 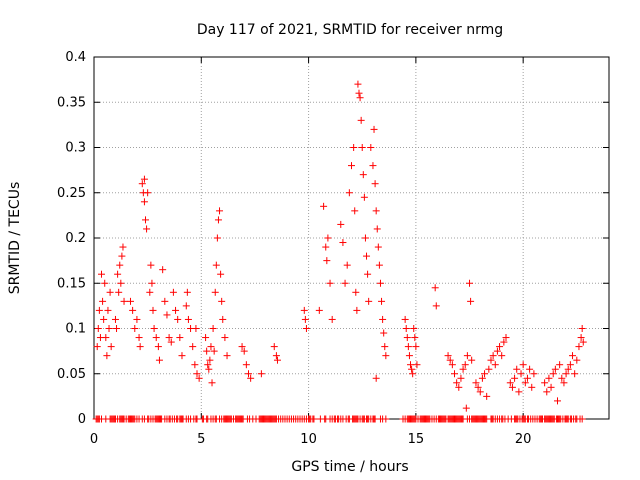 I want to click on x-tick-label: 5, so click(x=201, y=439).